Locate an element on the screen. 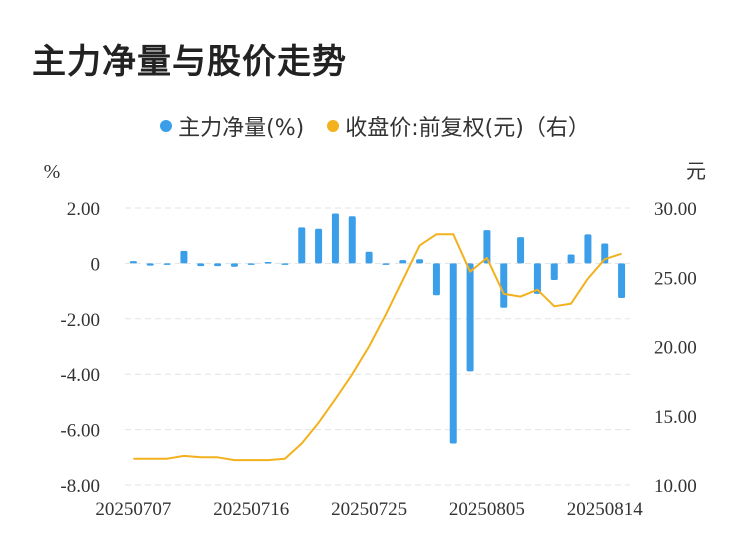 The image size is (750, 558). x-tick-label: 20250725 is located at coordinates (369, 509).